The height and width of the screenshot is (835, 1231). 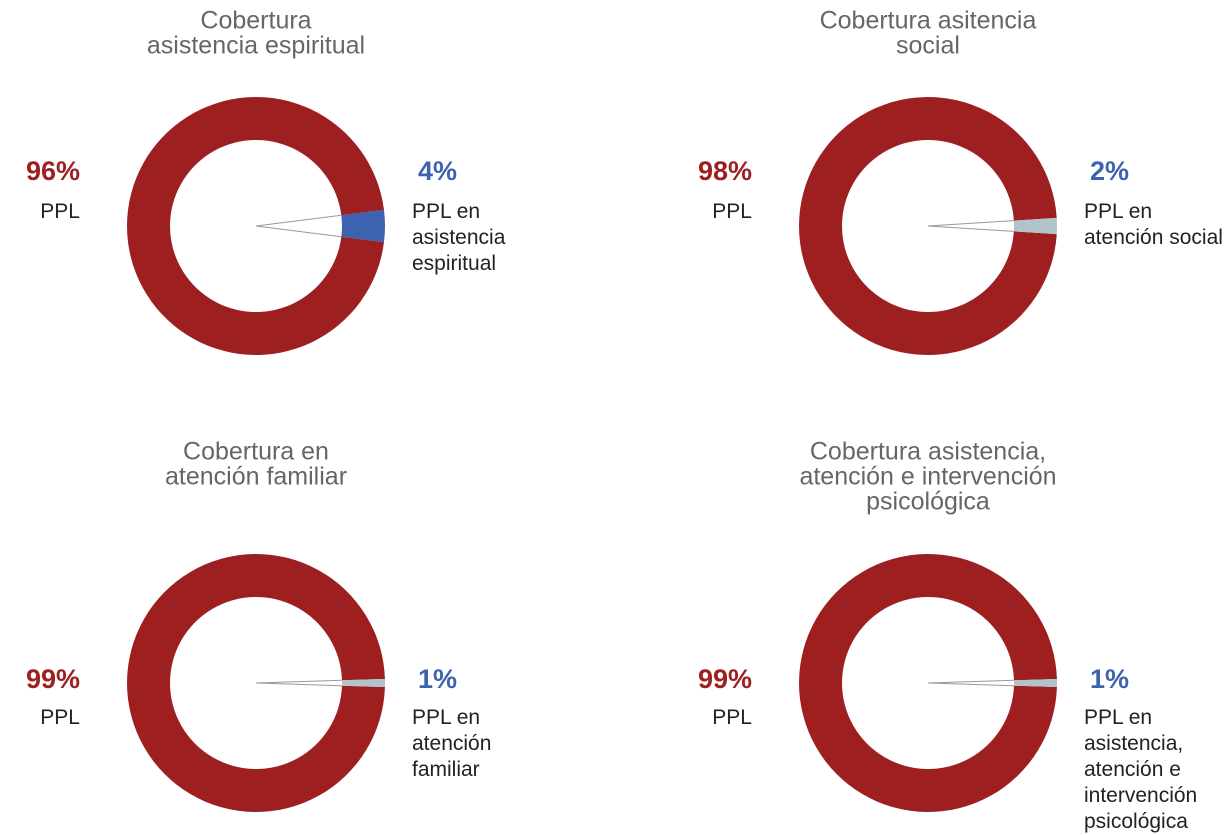 What do you see at coordinates (256, 452) in the screenshot?
I see `chart-title: Cobertura en` at bounding box center [256, 452].